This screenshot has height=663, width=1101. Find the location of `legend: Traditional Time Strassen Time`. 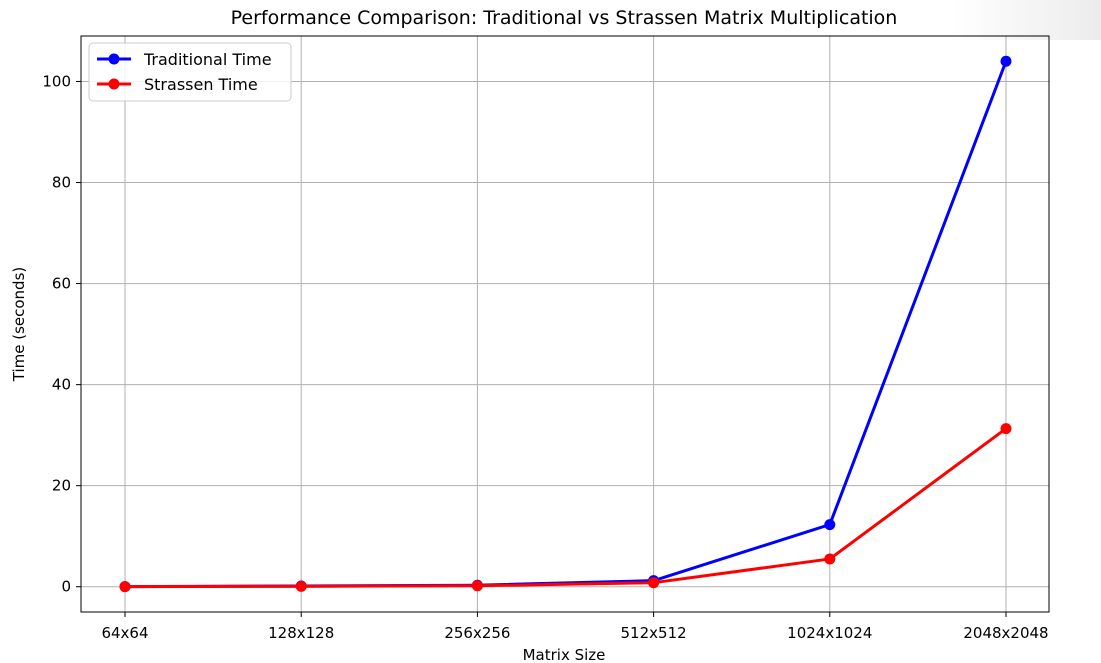

legend: Traditional Time Strassen Time is located at coordinates (190, 72).